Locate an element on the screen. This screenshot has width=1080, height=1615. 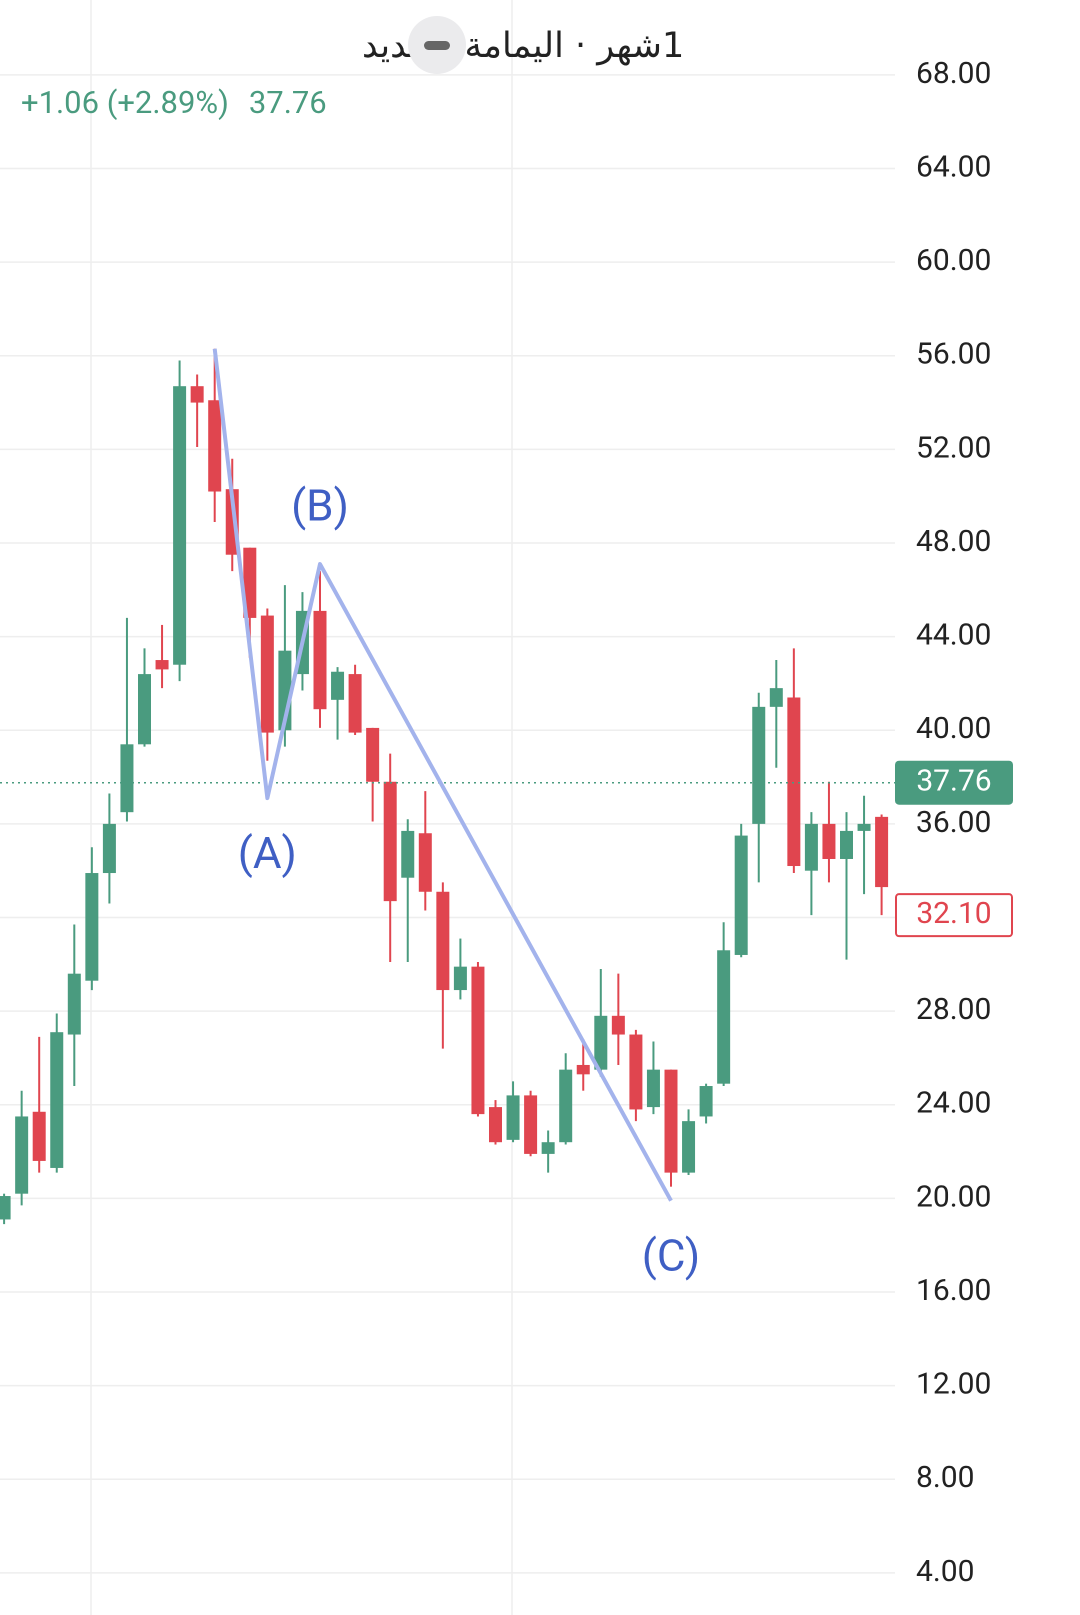
y-tick-label: 68.00 is located at coordinates (953, 73).